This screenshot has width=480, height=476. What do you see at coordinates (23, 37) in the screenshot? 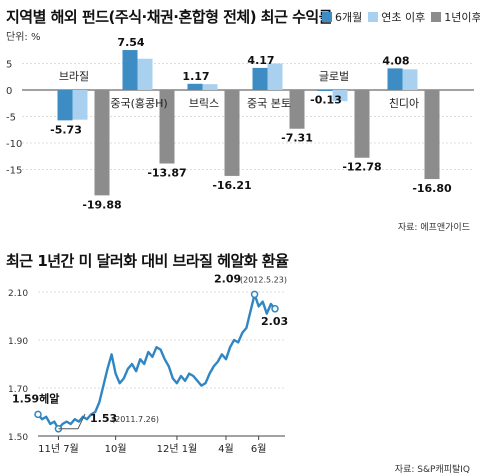
I see `bar-chart-unit: 단위: %` at bounding box center [23, 37].